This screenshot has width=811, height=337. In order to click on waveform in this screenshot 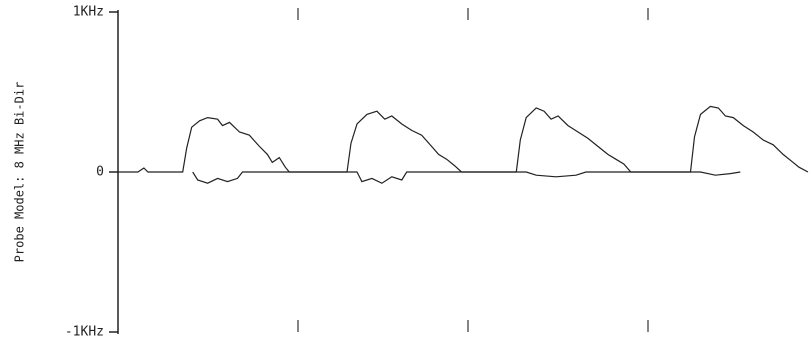, I will do `click(466, 177)`.